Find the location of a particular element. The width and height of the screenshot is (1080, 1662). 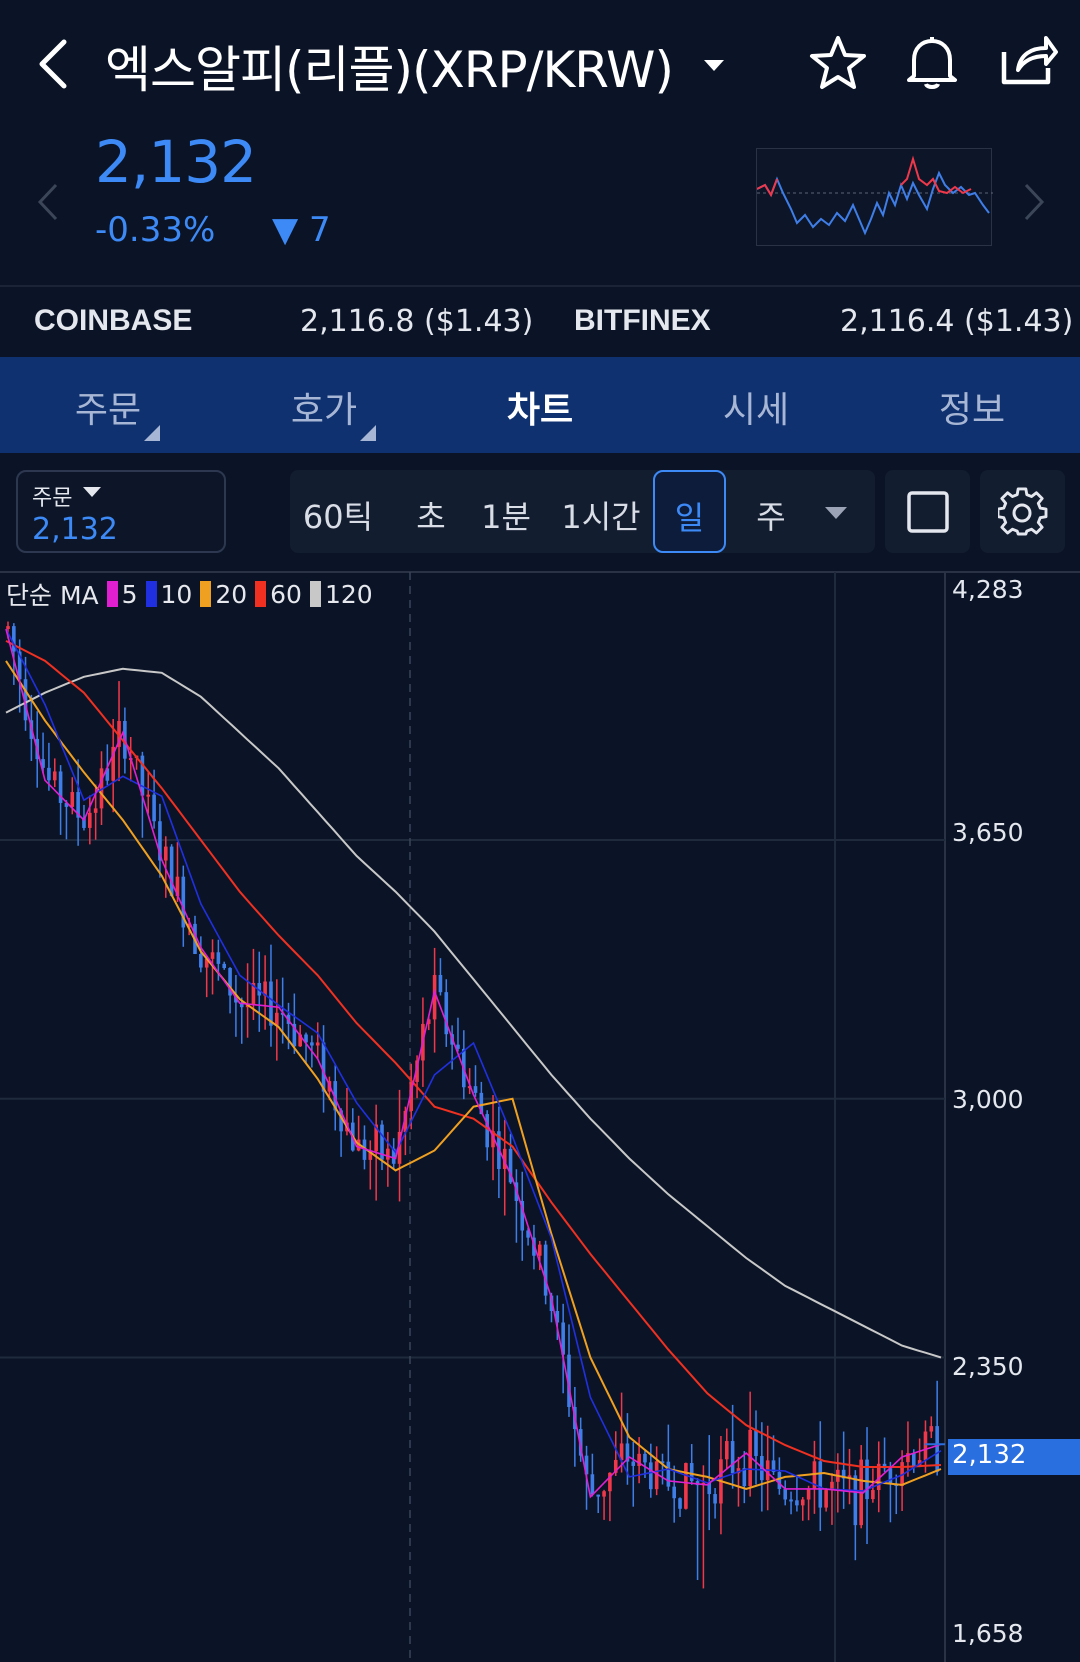

period-60tick: 60틱 is located at coordinates (338, 517).